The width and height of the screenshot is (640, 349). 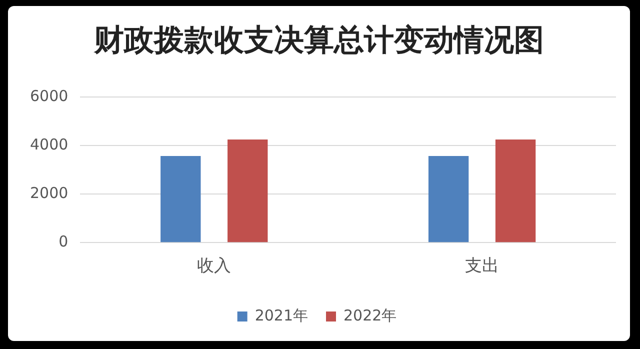 I want to click on chart-title: 财政拨款收支决算总计变动情况图, so click(x=318, y=41).